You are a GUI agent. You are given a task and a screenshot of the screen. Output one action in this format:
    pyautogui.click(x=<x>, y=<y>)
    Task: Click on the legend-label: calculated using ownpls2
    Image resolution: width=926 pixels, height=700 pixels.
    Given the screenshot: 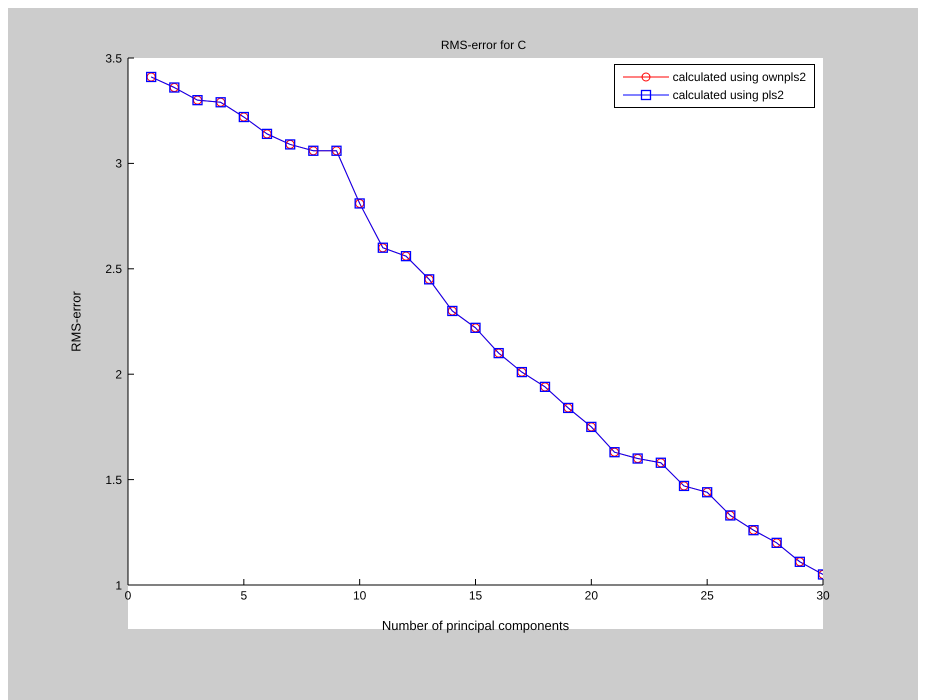 What is the action you would take?
    pyautogui.click(x=739, y=77)
    